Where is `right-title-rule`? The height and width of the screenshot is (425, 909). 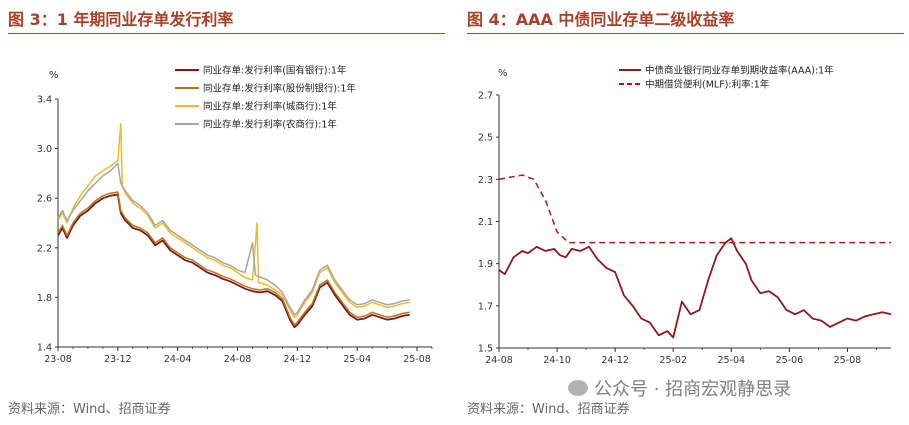 right-title-rule is located at coordinates (685, 33).